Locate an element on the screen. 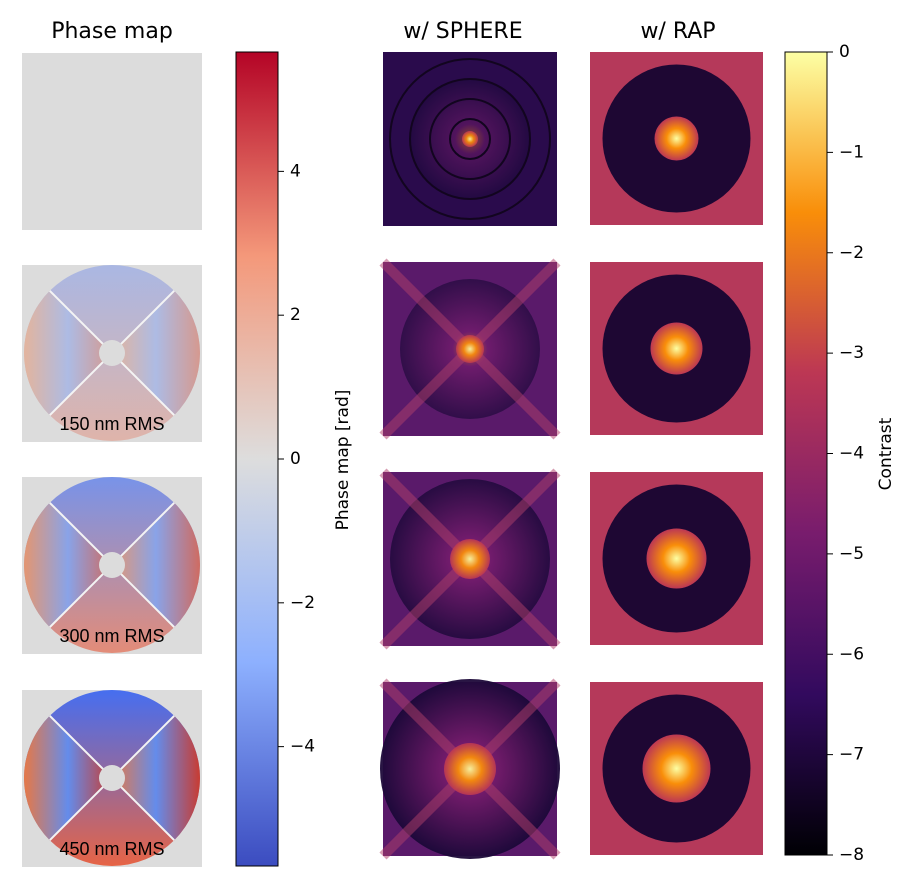  rms-label: 300 nm RMS is located at coordinates (111, 636).